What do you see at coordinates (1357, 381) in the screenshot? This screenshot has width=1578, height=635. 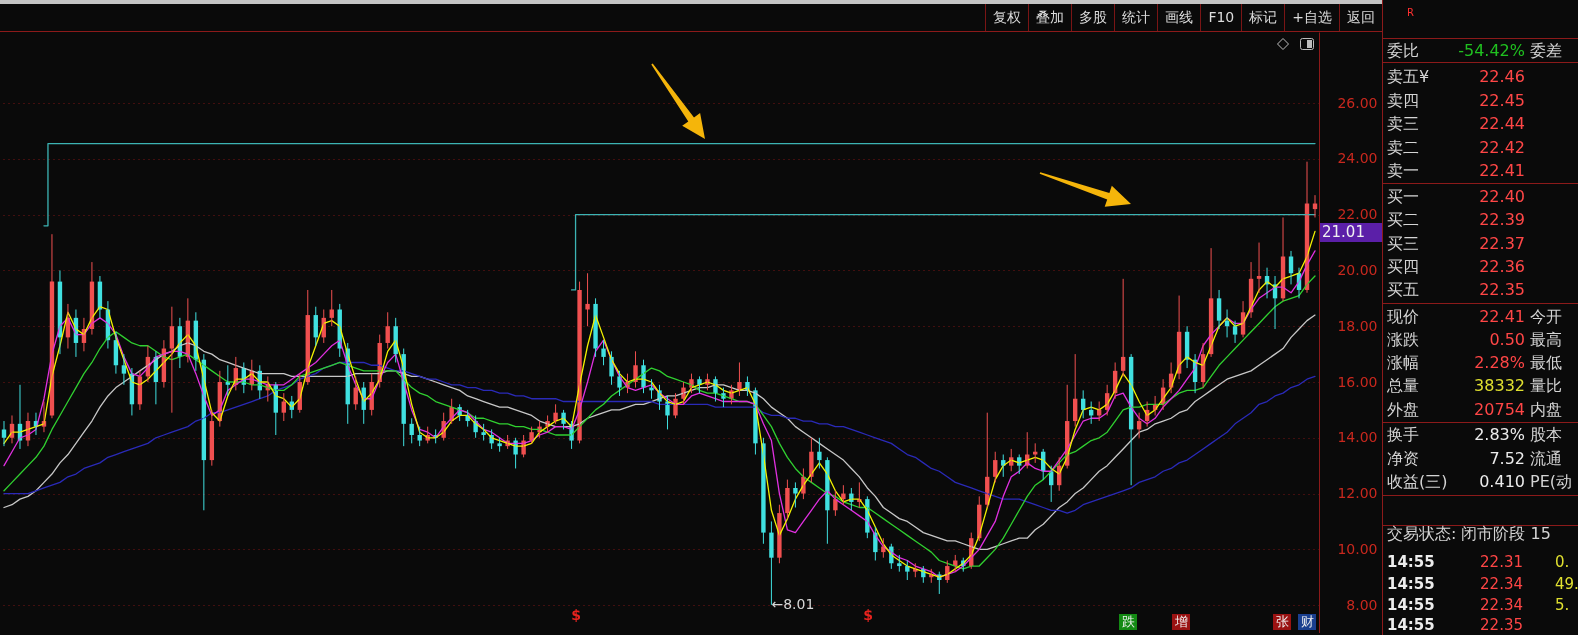 I see `y-tick-label: 16.00` at bounding box center [1357, 381].